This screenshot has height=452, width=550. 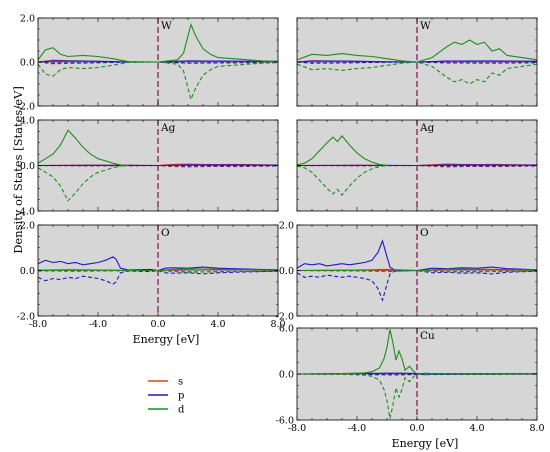 I want to click on y-axis-label: Density of States [States/eV], so click(x=18, y=170).